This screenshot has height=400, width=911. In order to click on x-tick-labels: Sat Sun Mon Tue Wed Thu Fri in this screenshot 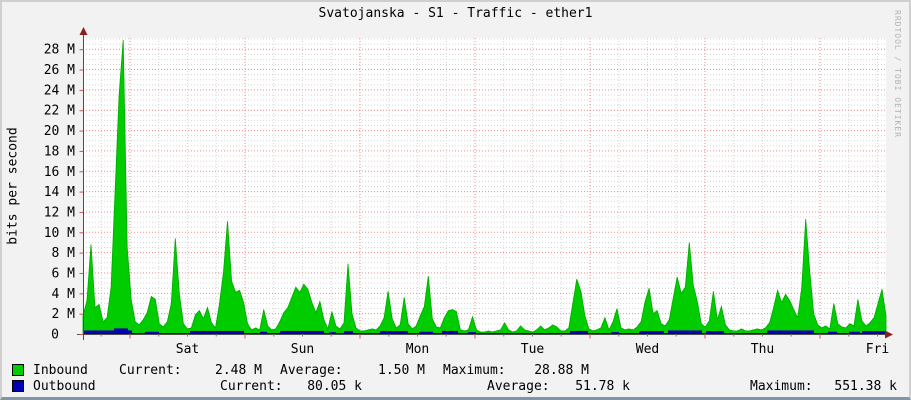, I will do `click(532, 349)`.